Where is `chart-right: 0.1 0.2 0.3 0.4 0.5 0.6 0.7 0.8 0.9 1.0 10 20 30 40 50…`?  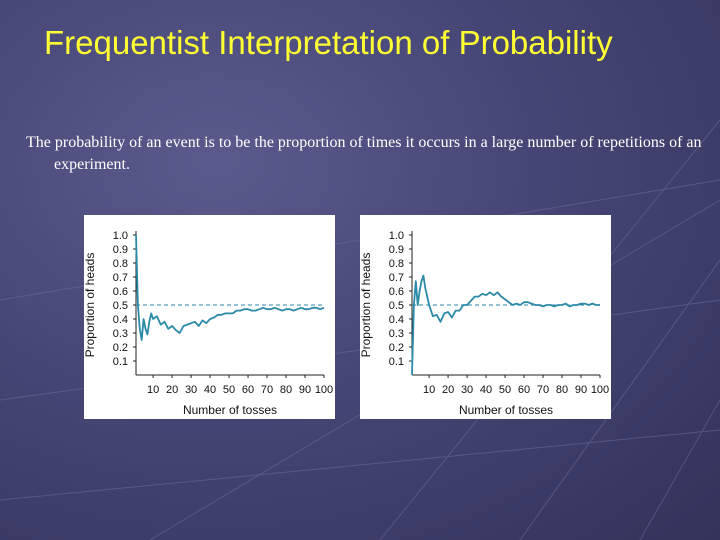 chart-right: 0.1 0.2 0.3 0.4 0.5 0.6 0.7 0.8 0.9 1.0 10 20 30 40 50… is located at coordinates (484, 323).